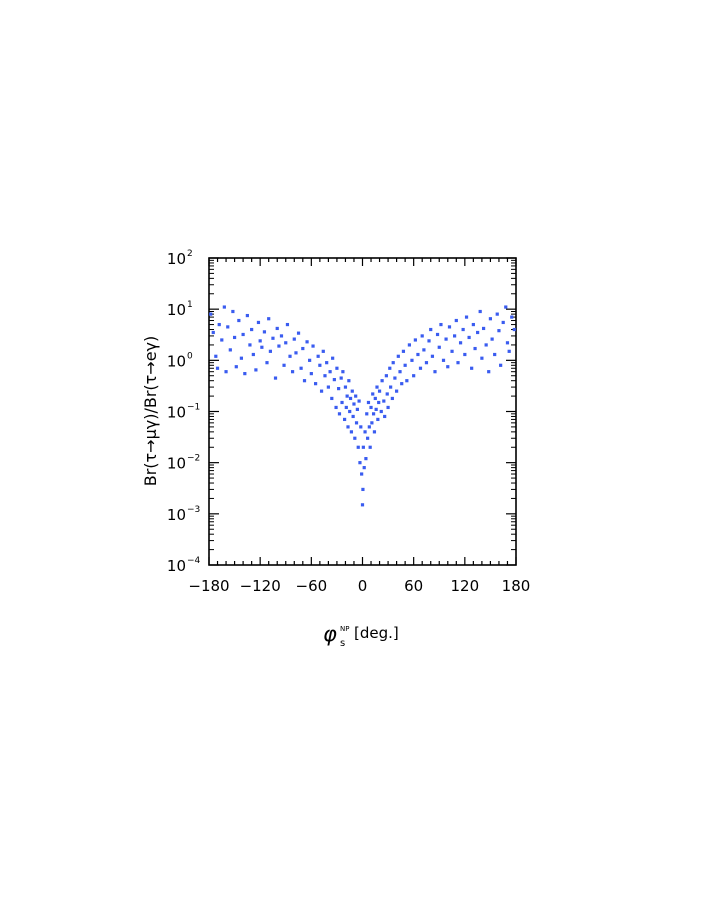 The width and height of the screenshot is (708, 917). Describe the element at coordinates (344, 629) in the screenshot. I see `x-axis-superscript: NP` at that location.